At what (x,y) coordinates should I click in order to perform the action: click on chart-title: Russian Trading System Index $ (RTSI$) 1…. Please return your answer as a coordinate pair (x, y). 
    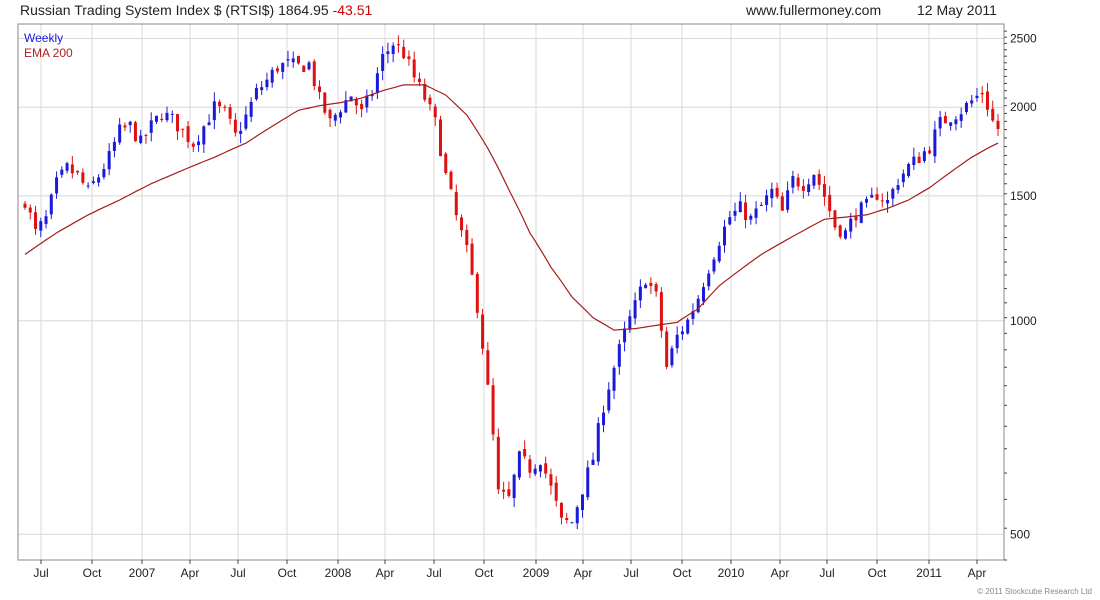
    Looking at the image, I should click on (196, 10).